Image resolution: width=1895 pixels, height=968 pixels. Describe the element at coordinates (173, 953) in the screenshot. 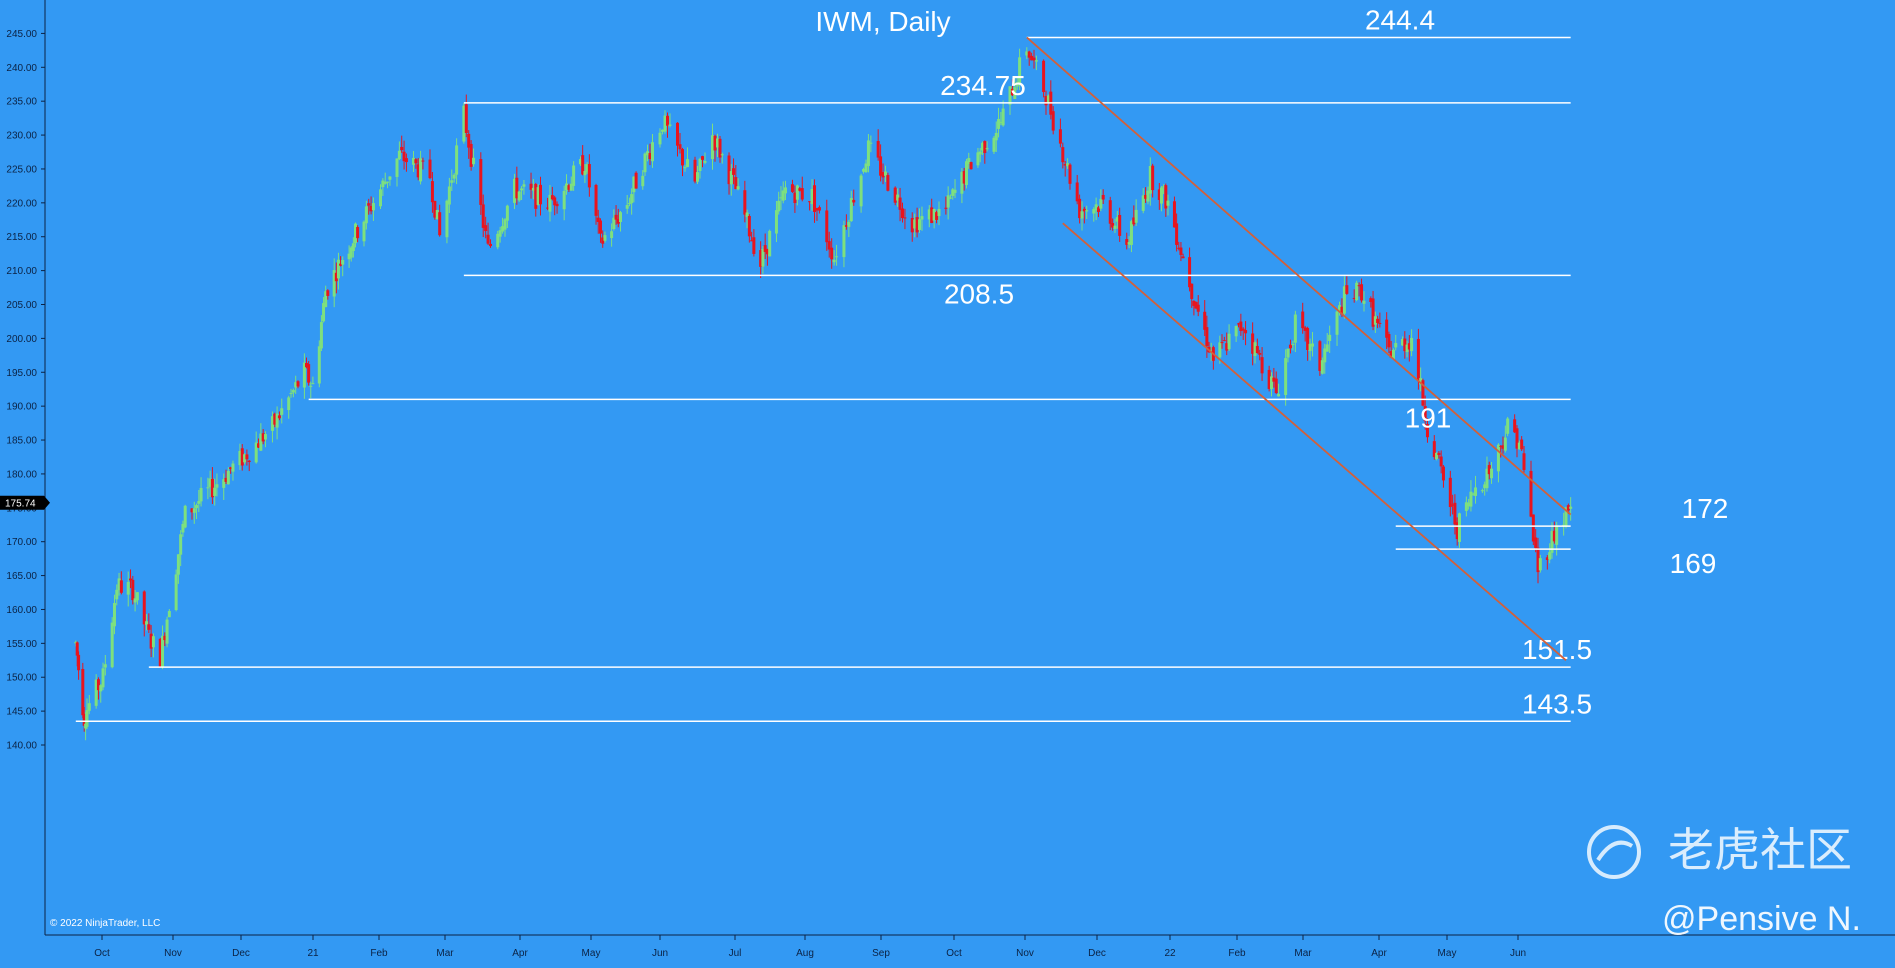

I see `x-tick-label: Nov` at that location.